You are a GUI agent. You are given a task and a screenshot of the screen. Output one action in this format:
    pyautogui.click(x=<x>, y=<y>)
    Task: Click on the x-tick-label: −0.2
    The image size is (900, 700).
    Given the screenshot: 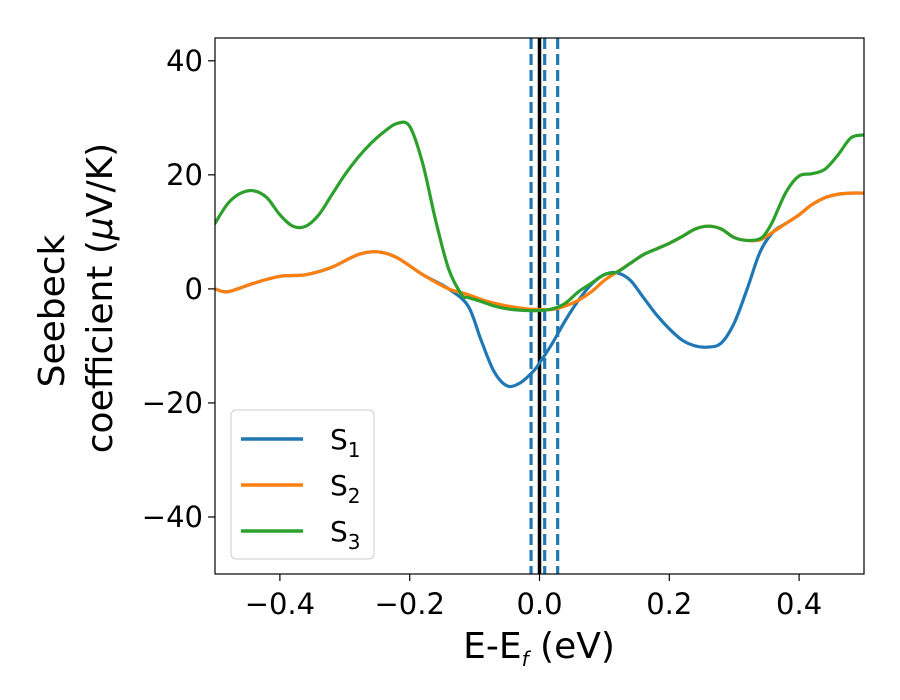 What is the action you would take?
    pyautogui.click(x=409, y=604)
    